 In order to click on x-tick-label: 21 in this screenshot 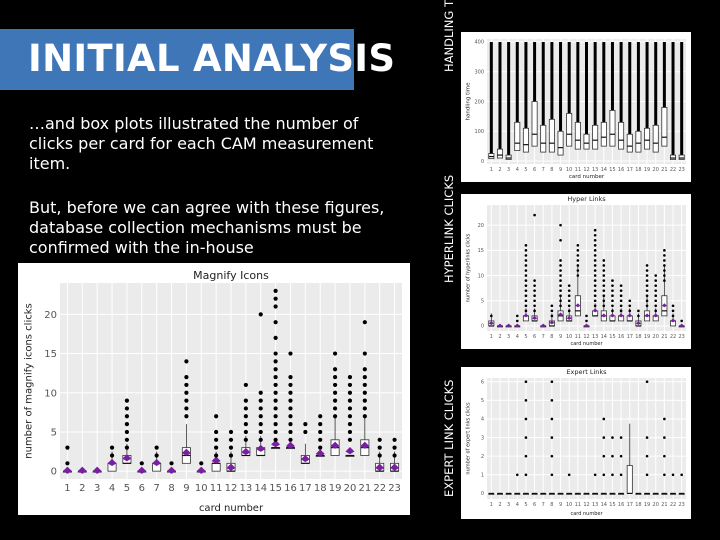, I will do `click(364, 488)`.